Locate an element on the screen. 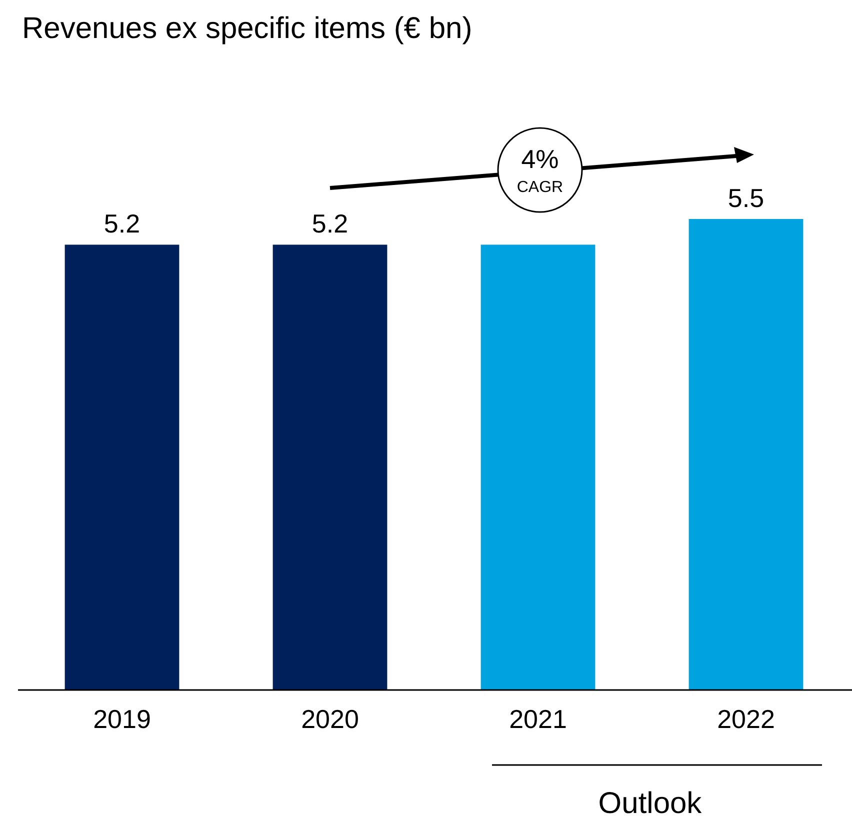  text: 4% is located at coordinates (540, 159).